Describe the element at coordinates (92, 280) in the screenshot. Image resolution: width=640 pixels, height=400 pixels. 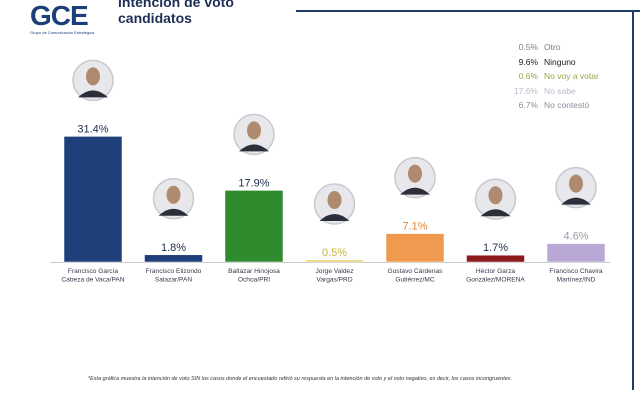
I see `category-label: Cabeza de Vaca/PAN` at that location.